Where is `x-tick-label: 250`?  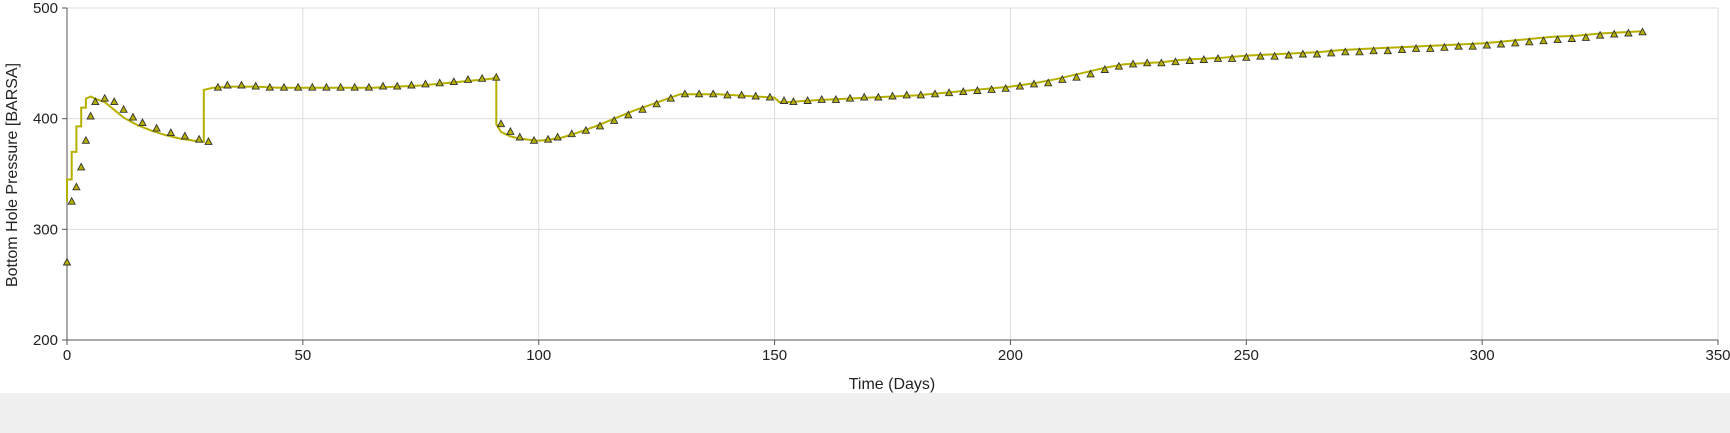
x-tick-label: 250 is located at coordinates (1246, 355).